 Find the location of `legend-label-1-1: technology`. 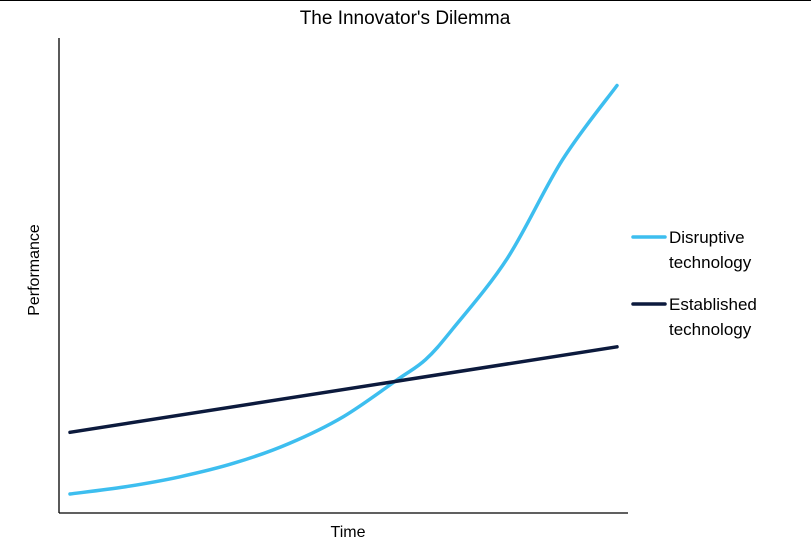

legend-label-1-1: technology is located at coordinates (710, 329).